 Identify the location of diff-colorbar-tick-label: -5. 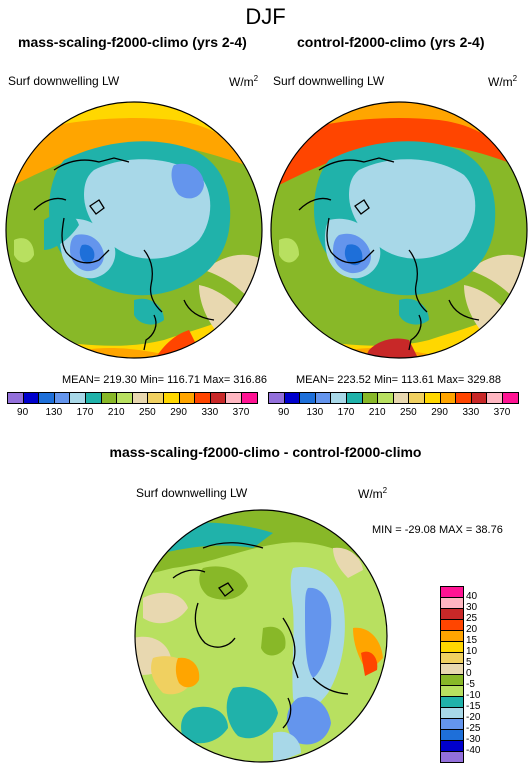
(470, 684).